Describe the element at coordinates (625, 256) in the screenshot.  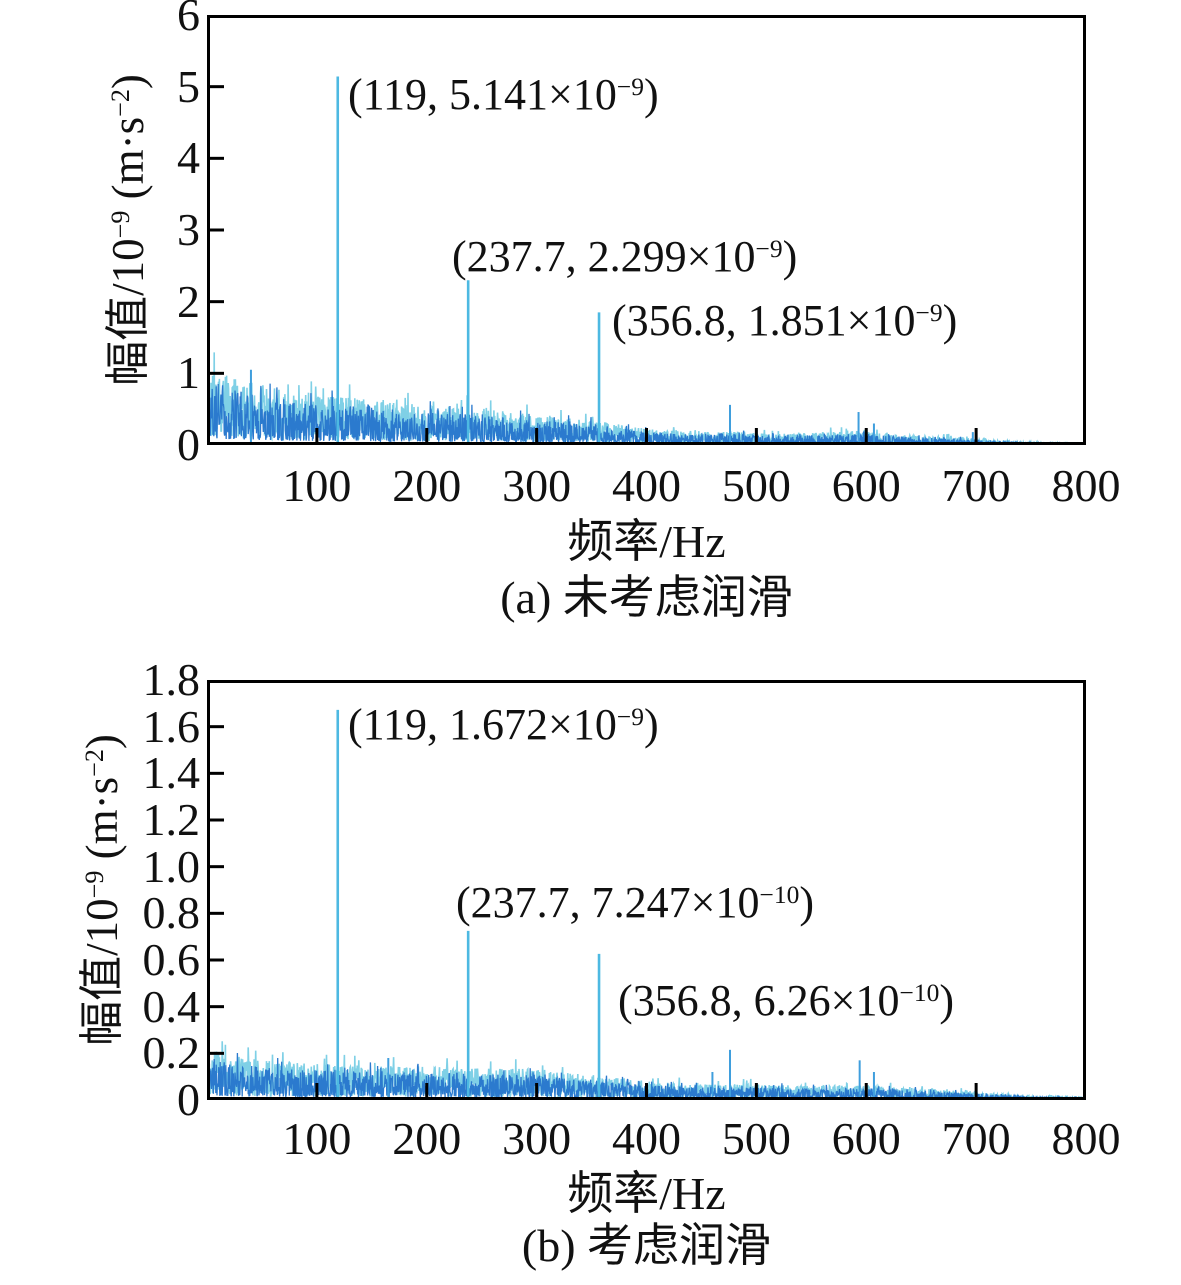
I see `peak-annotation: (237.7, 2.299×10−9)` at that location.